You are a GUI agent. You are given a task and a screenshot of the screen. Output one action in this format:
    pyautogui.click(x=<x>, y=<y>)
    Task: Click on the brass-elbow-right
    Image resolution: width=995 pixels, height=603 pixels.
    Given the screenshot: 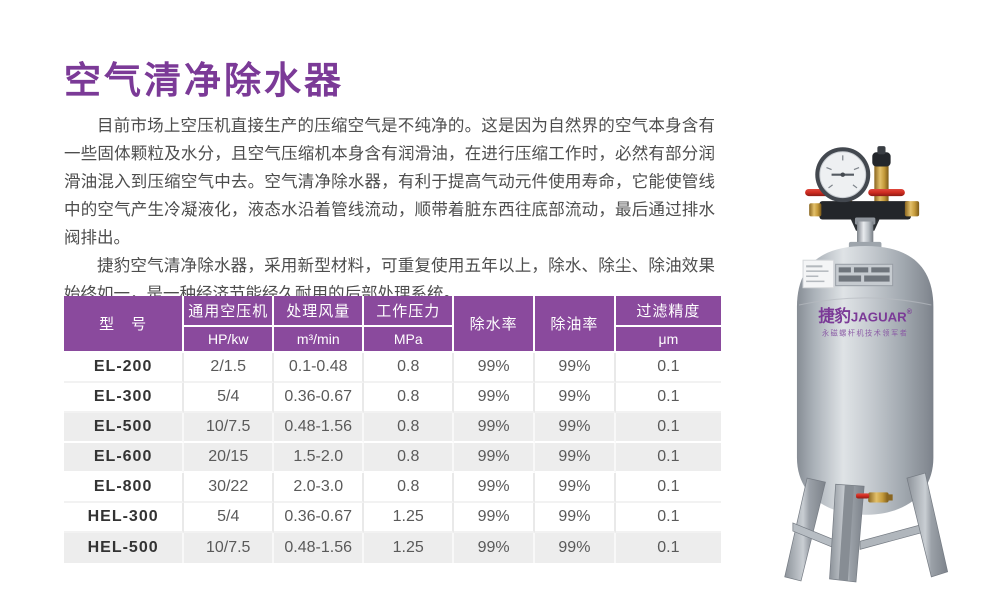 What is the action you would take?
    pyautogui.click(x=912, y=209)
    